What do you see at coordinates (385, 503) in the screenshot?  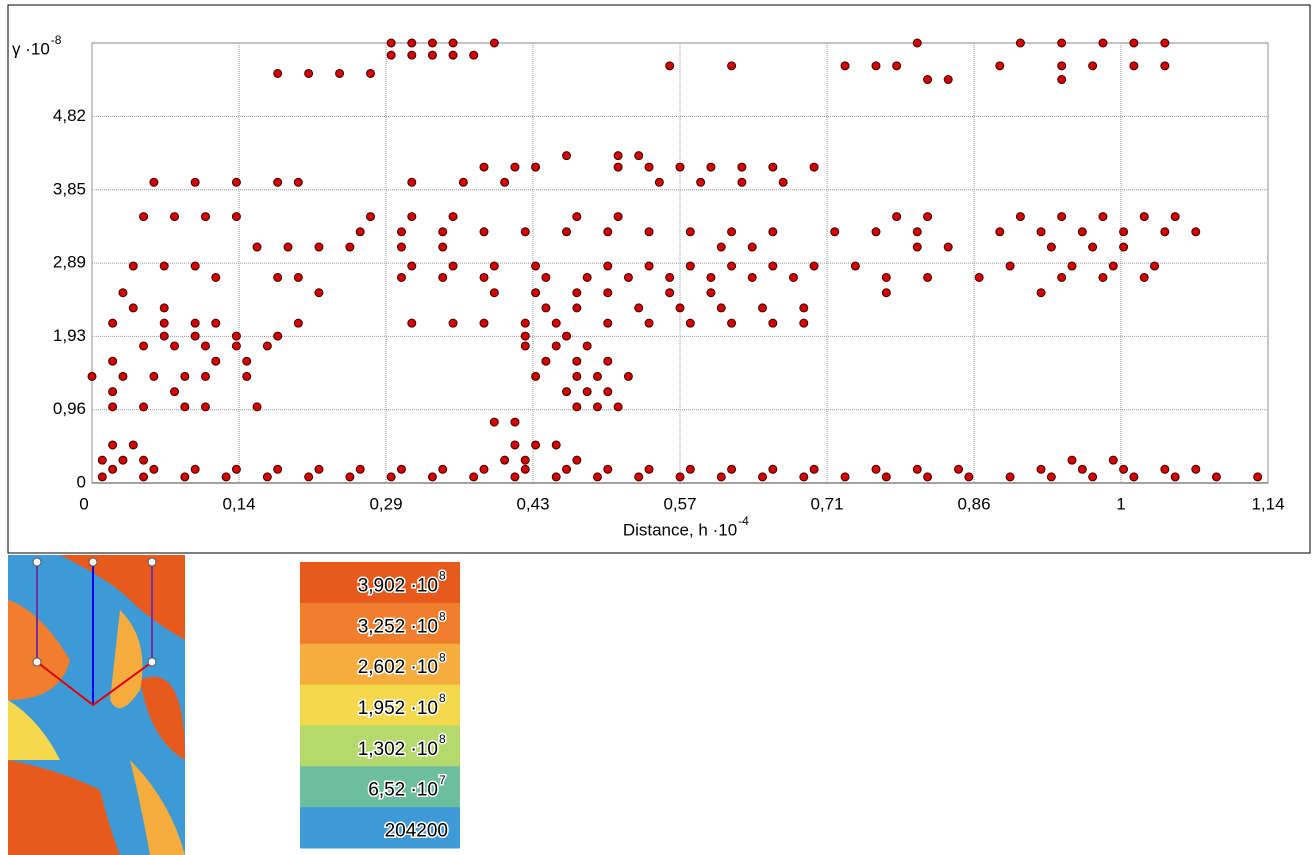 I see `x-tick-label: 0,29` at bounding box center [385, 503].